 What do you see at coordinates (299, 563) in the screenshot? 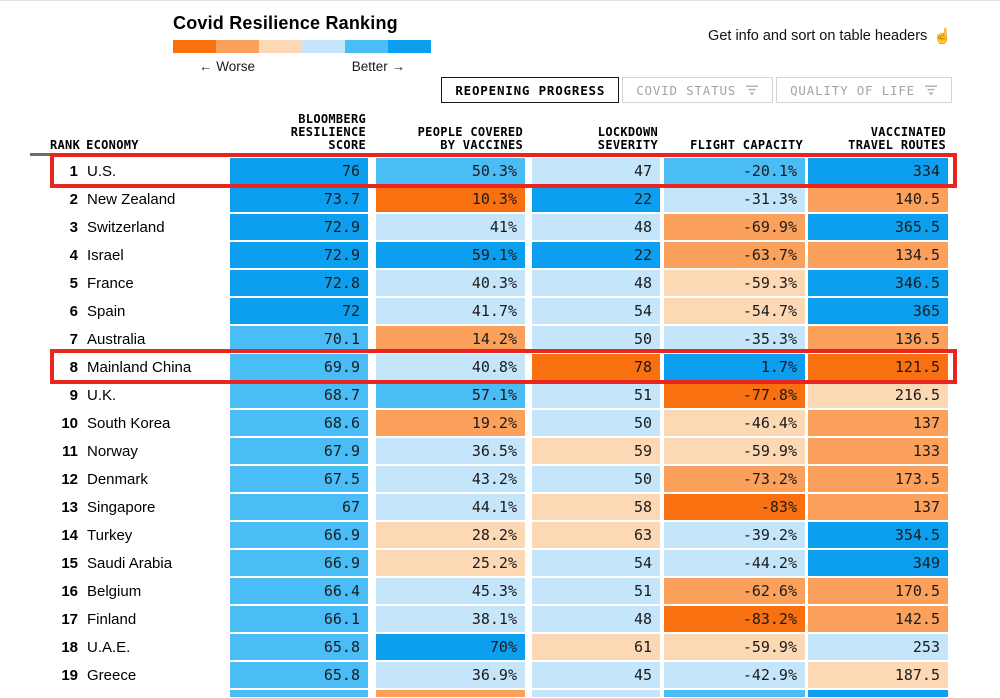
I see `score-cell: 66.9` at bounding box center [299, 563].